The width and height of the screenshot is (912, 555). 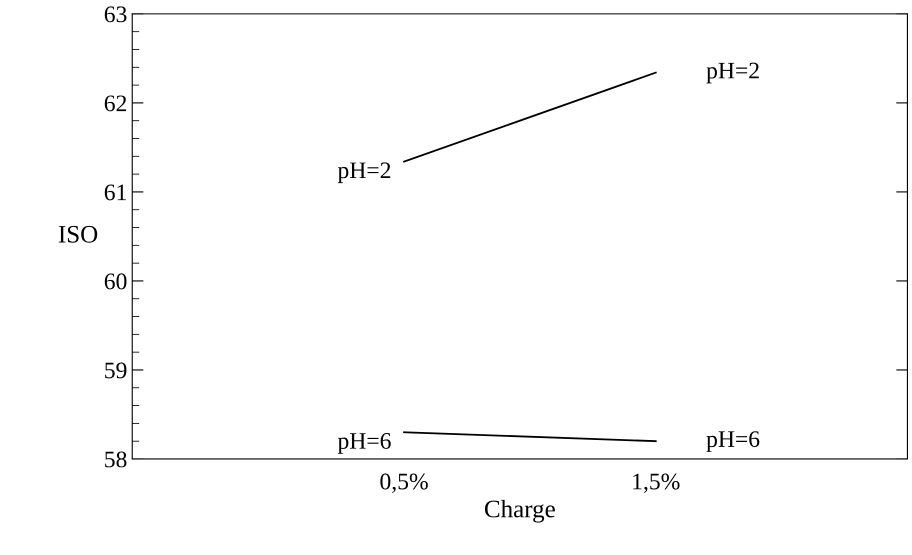 What do you see at coordinates (115, 459) in the screenshot?
I see `y-tick-label: 58` at bounding box center [115, 459].